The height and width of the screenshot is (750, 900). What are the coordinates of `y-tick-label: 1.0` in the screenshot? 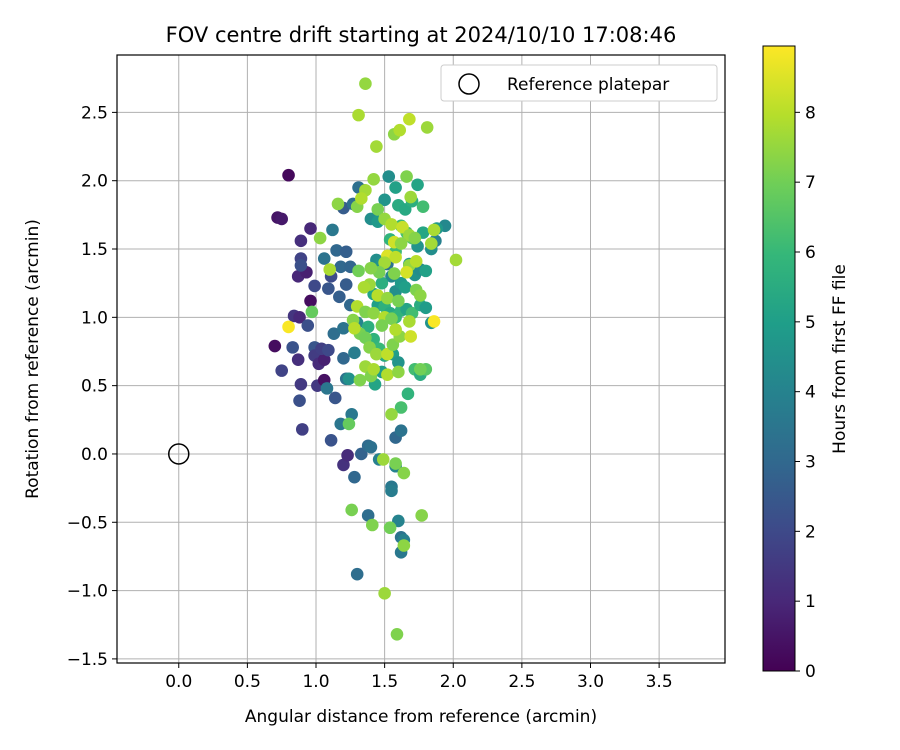 It's located at (94, 318).